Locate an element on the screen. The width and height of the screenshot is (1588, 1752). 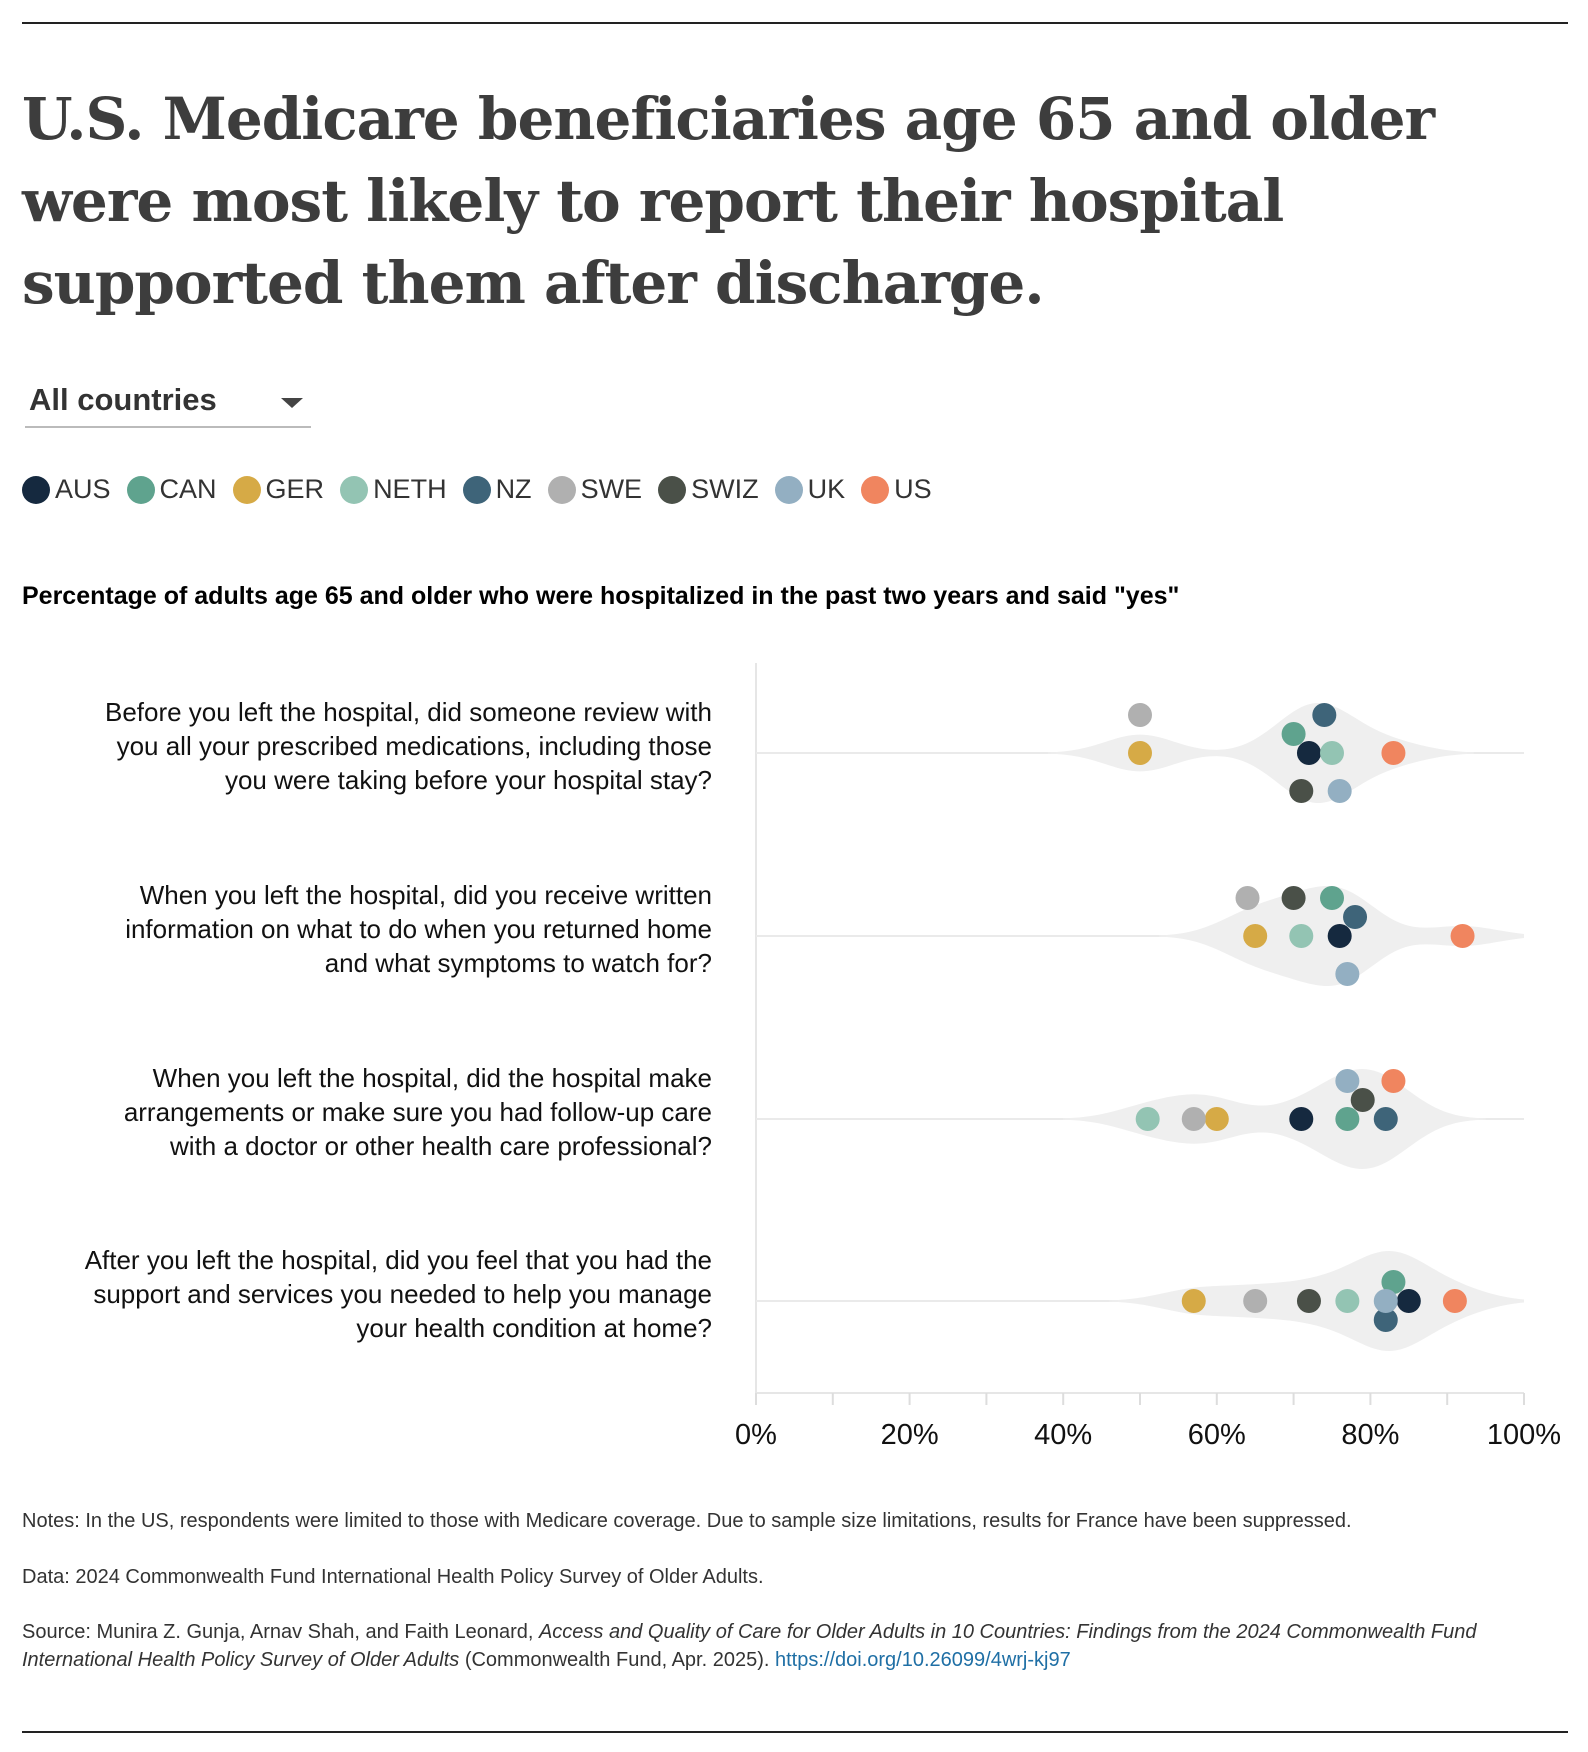
legend-item-can: CAN is located at coordinates (171, 489).